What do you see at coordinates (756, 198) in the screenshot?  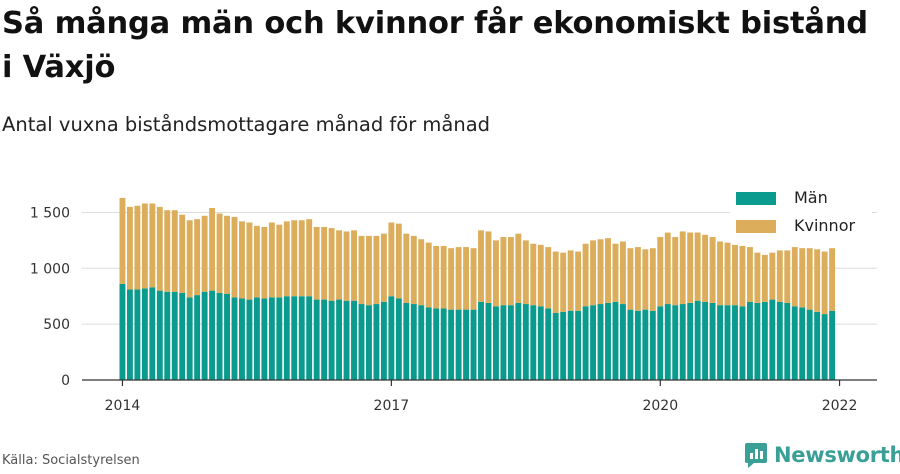 I see `legend-swatch-man` at bounding box center [756, 198].